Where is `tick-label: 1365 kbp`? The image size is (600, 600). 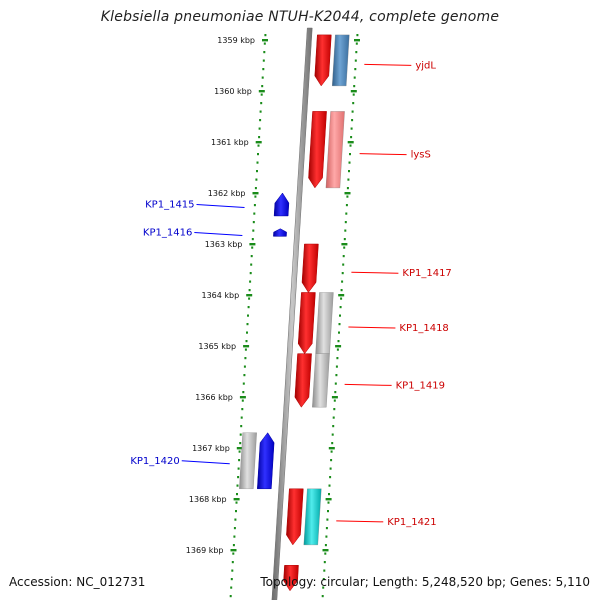 tick-label: 1365 kbp is located at coordinates (217, 346).